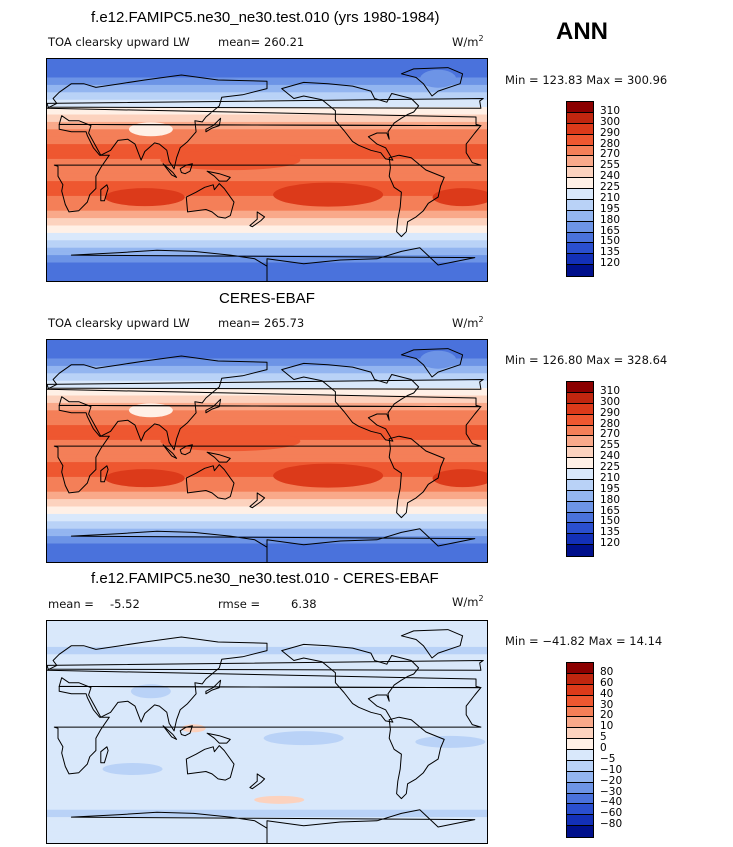 This screenshot has height=847, width=733. Describe the element at coordinates (610, 121) in the screenshot. I see `colorbar-level-label: 300` at that location.